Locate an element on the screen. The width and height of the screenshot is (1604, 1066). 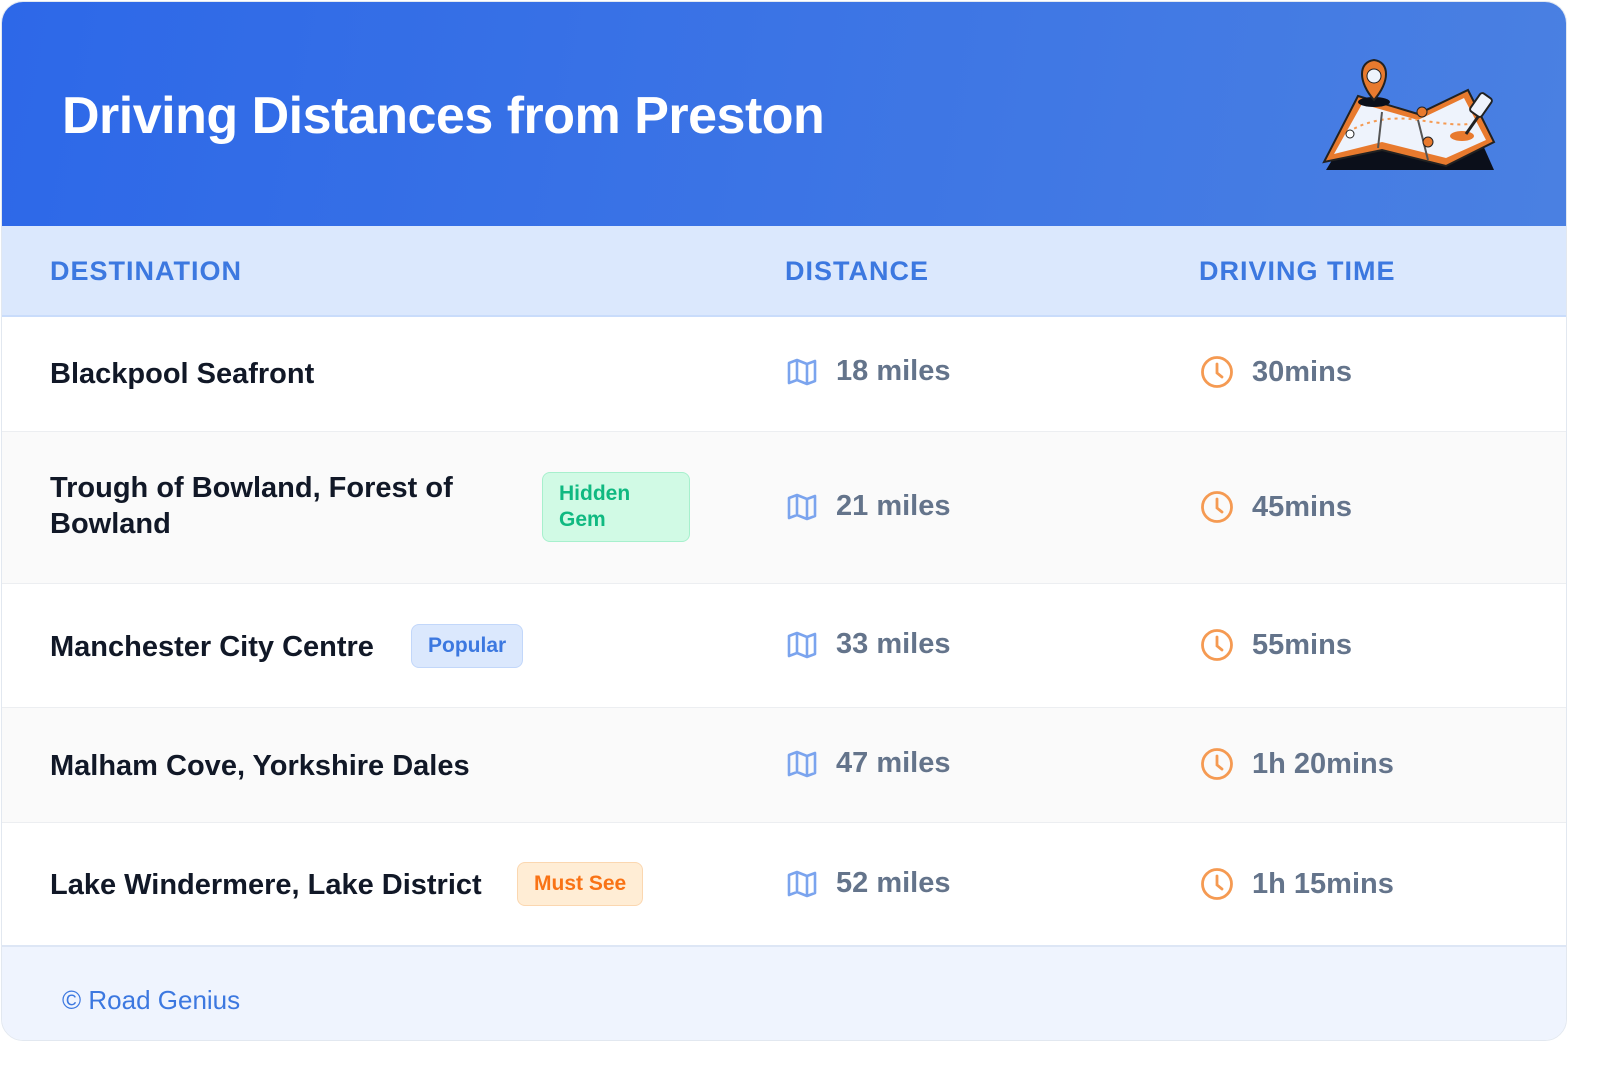
column-header-distance: DISTANCE is located at coordinates (857, 271).